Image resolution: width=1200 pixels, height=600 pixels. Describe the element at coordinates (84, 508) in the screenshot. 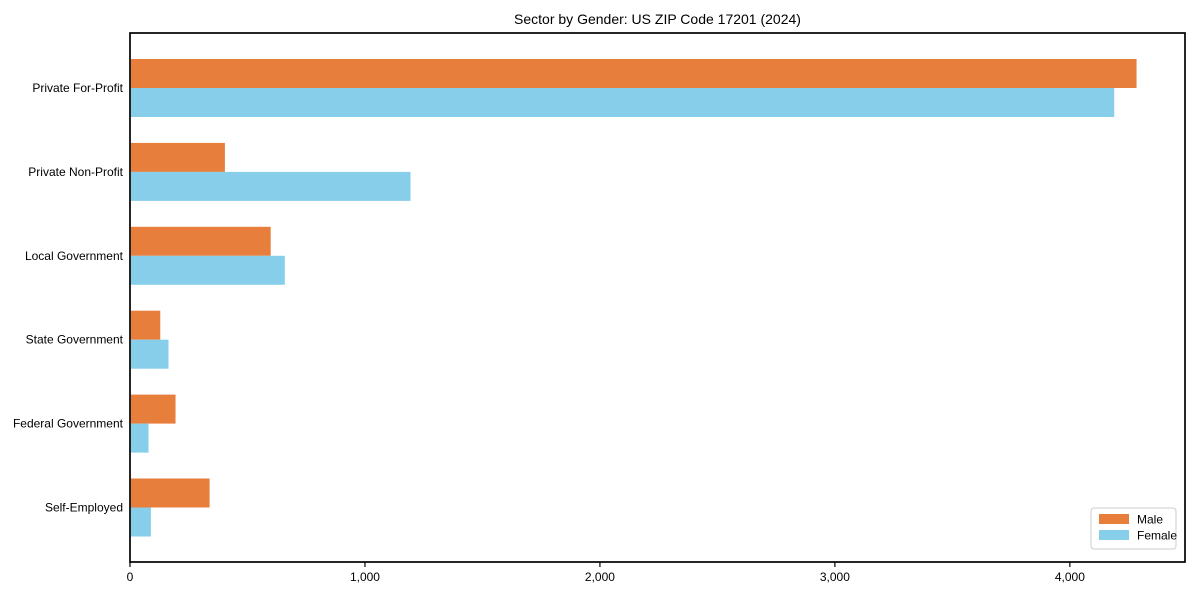

I see `y-tick-label: Self-Employed` at that location.